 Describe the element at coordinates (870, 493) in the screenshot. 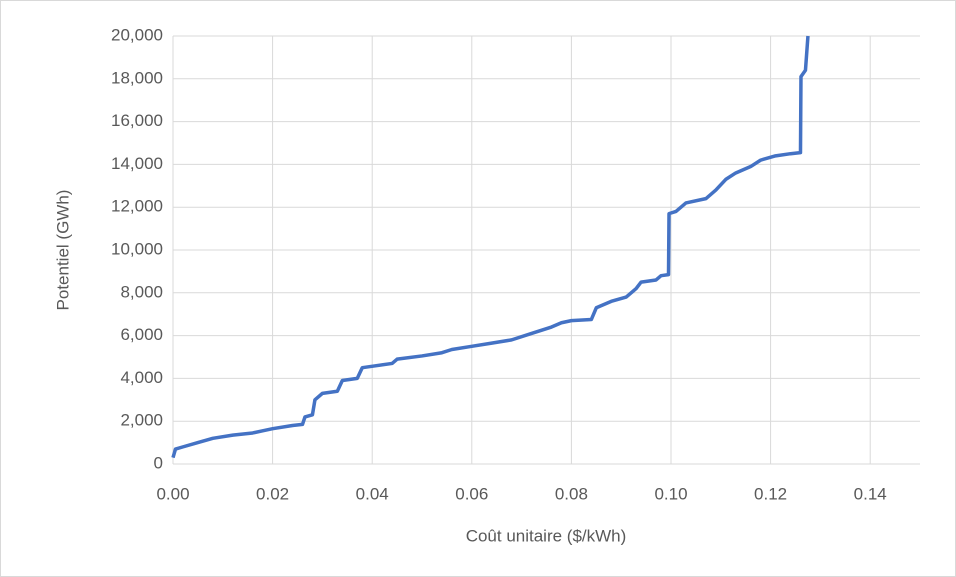

I see `x-tick-label: 0.14` at that location.